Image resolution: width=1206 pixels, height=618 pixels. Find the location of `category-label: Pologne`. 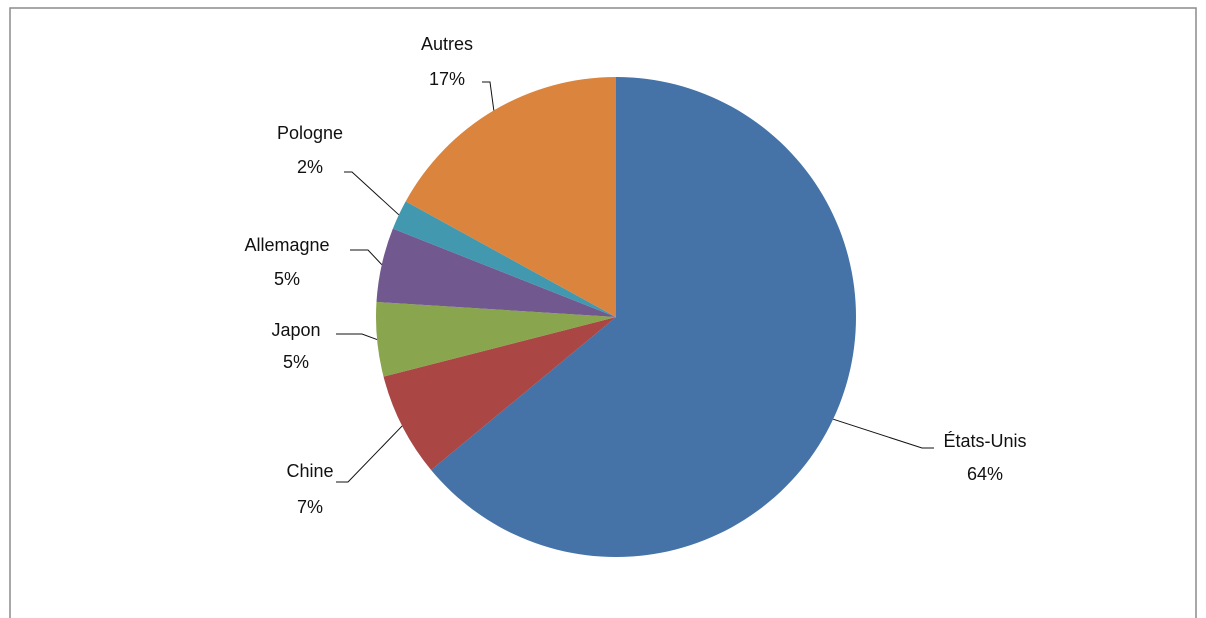

category-label: Pologne is located at coordinates (310, 133).